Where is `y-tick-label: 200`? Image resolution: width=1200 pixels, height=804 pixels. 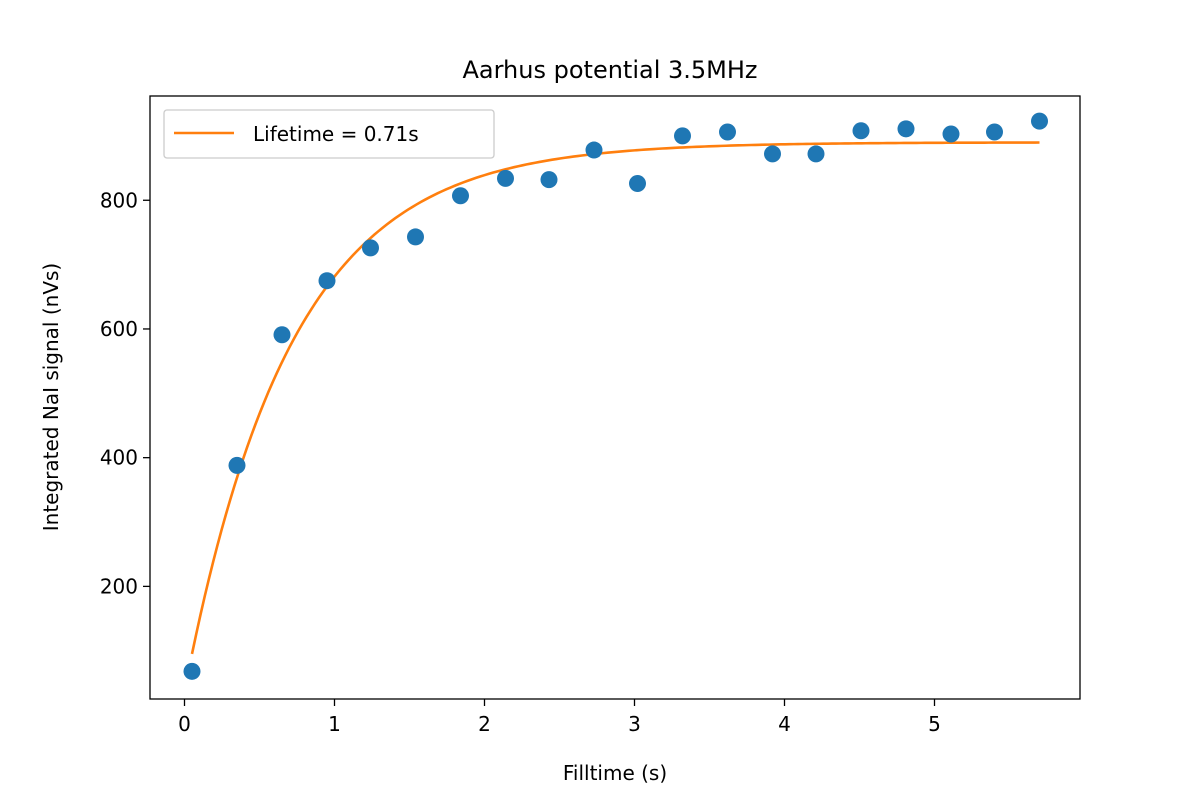
y-tick-label: 200 is located at coordinates (119, 586).